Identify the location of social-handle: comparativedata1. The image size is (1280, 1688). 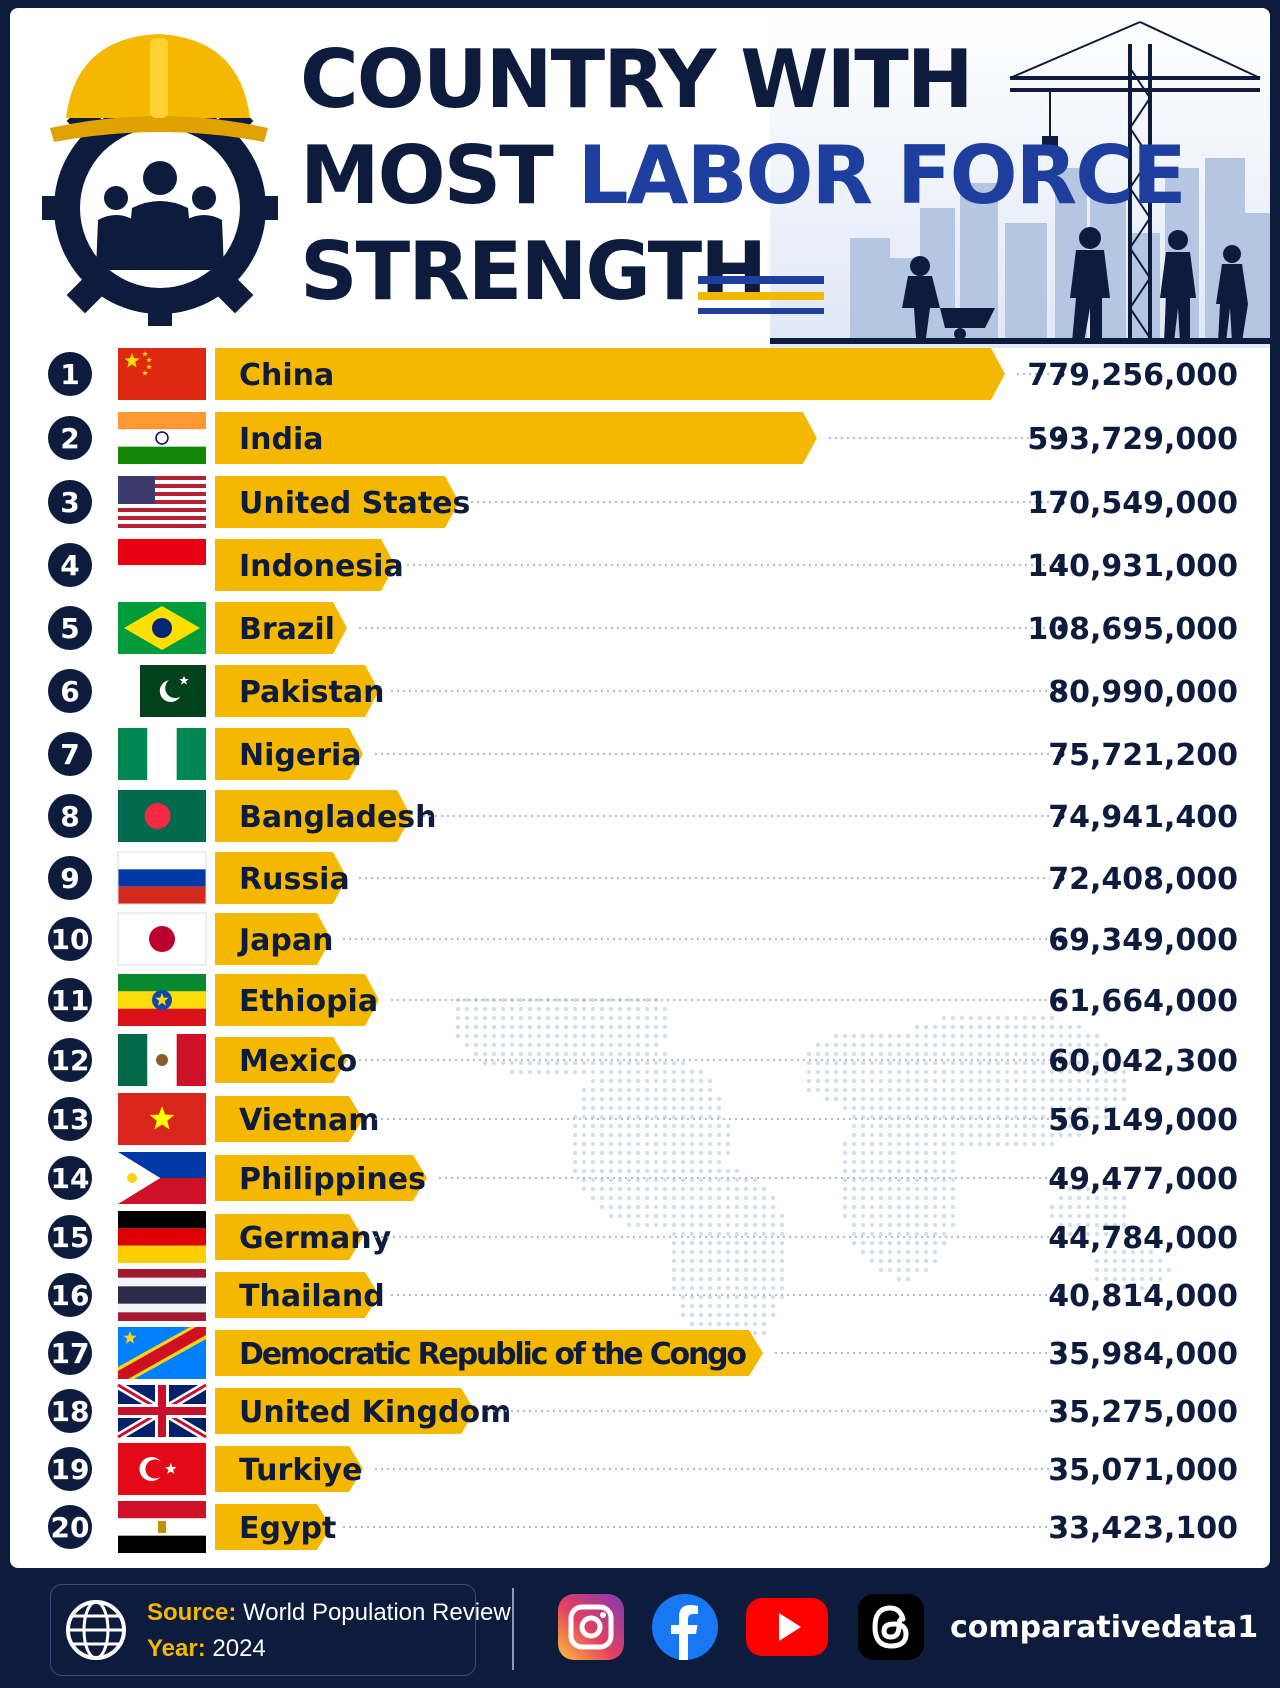
(1104, 1627).